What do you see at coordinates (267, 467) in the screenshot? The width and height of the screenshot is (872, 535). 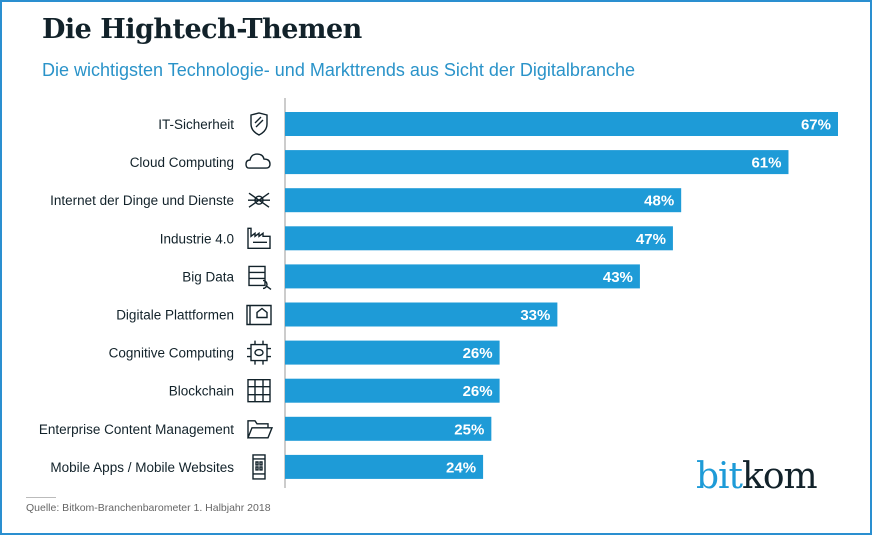 I see `bar-group: 24% Mobile Apps / Mobile Websites` at bounding box center [267, 467].